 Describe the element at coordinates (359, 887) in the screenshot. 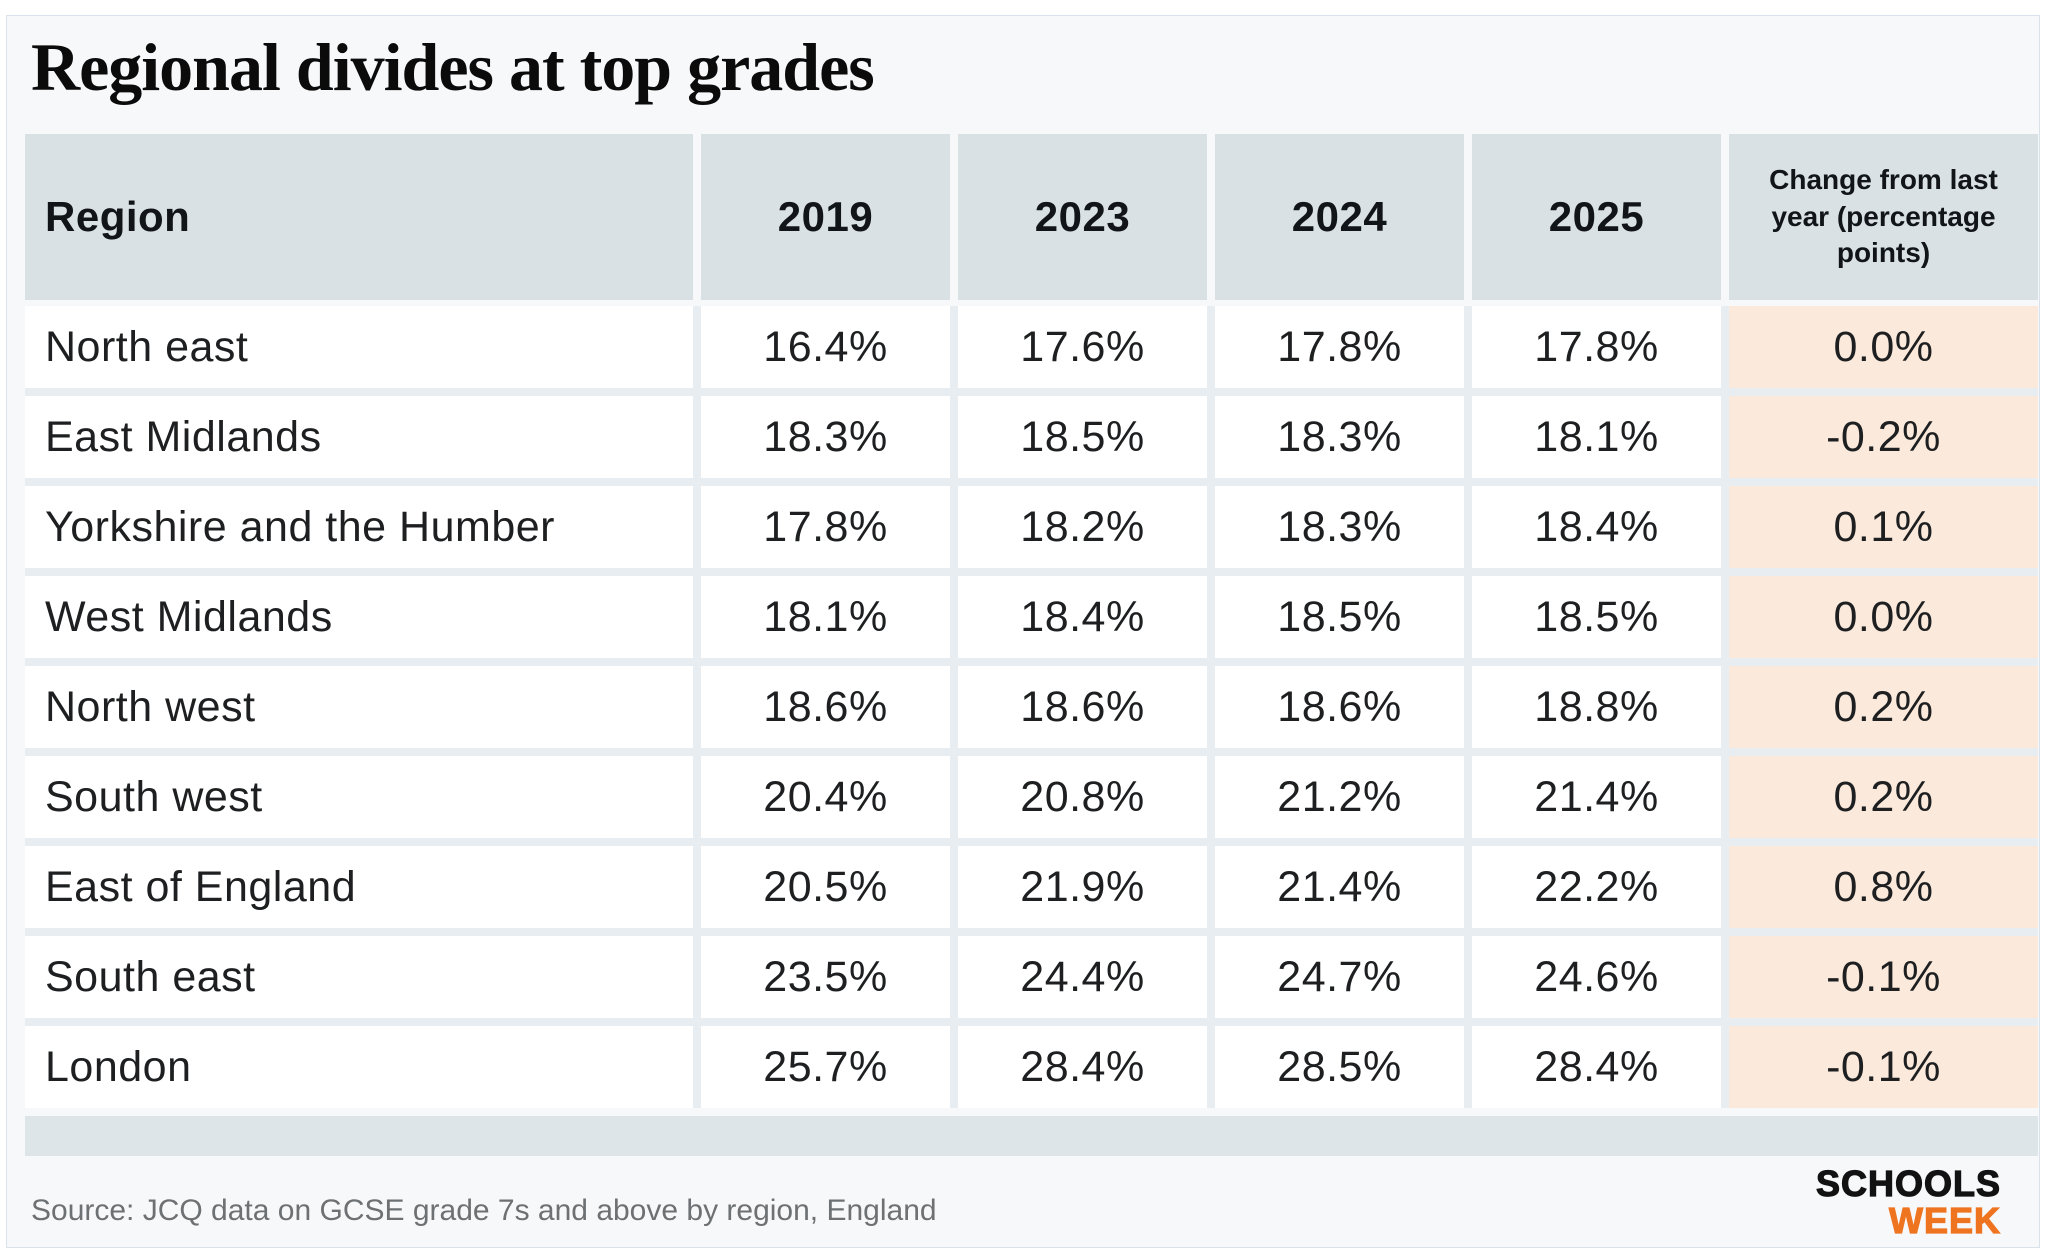

I see `region-cell: East of England` at that location.